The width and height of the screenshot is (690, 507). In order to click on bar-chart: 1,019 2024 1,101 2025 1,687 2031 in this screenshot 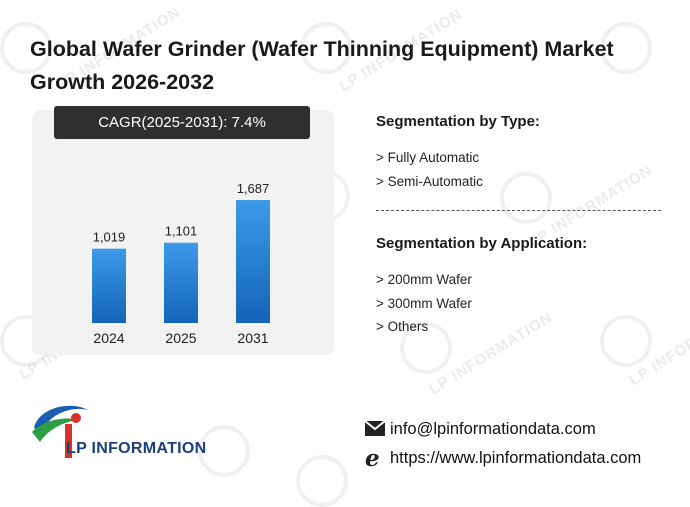, I will do `click(181, 263)`.